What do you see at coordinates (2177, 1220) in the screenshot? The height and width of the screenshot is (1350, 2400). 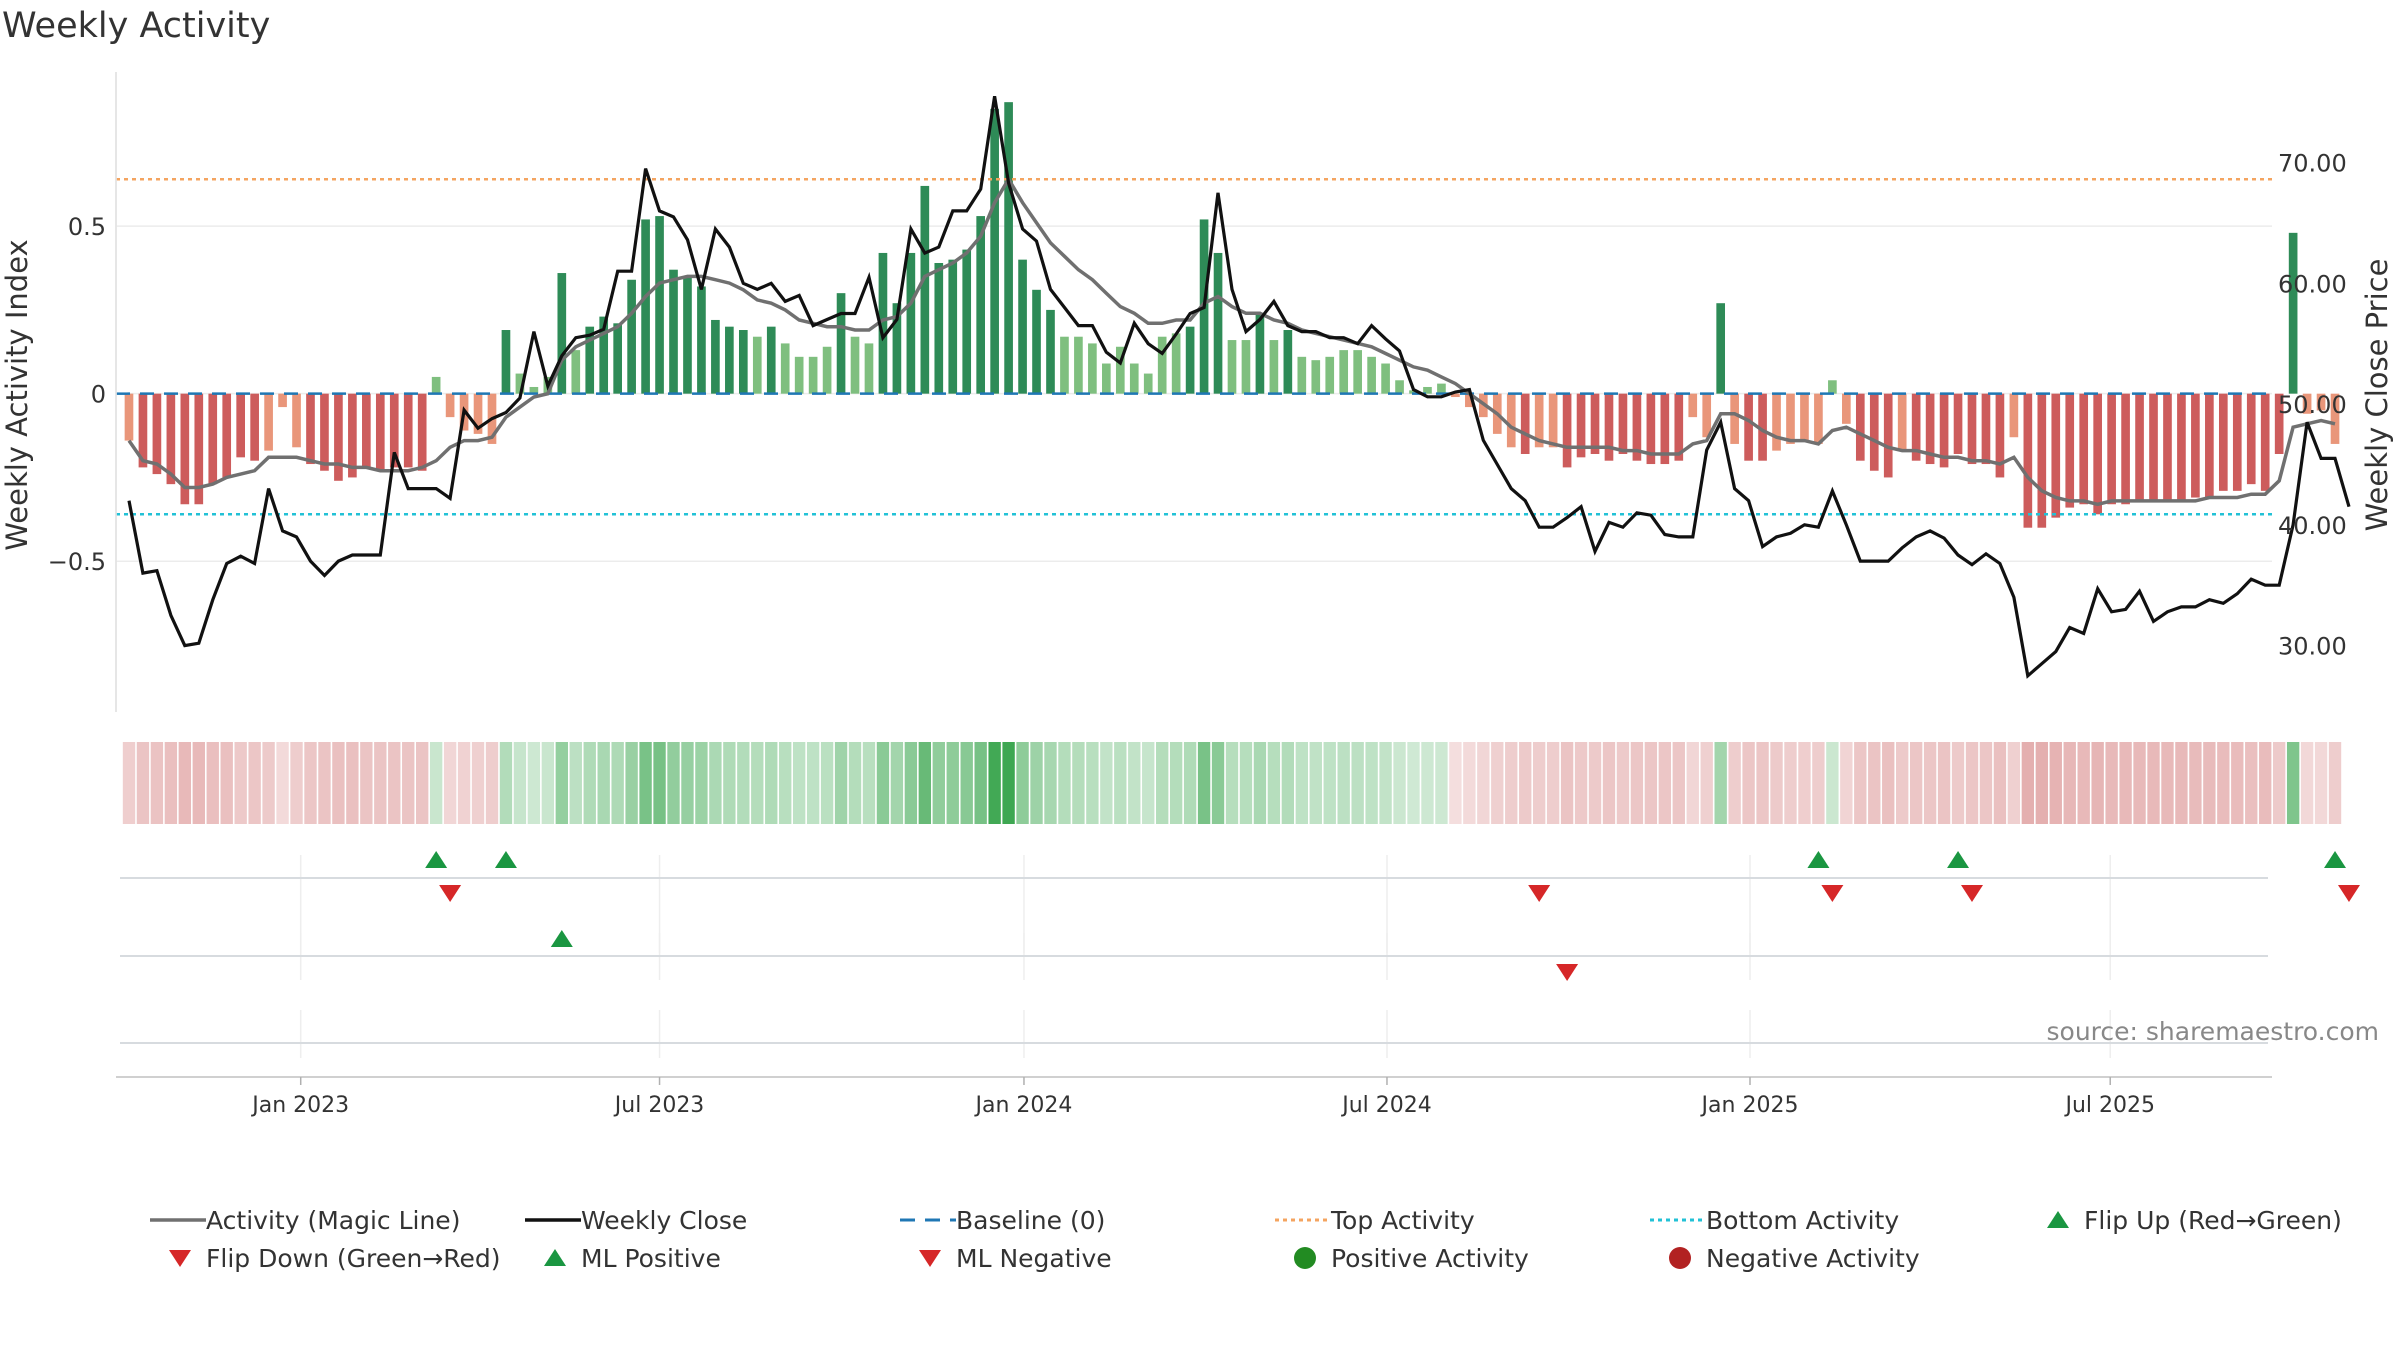 I see `legend-item: Flip Up (Red→Green)` at bounding box center [2177, 1220].